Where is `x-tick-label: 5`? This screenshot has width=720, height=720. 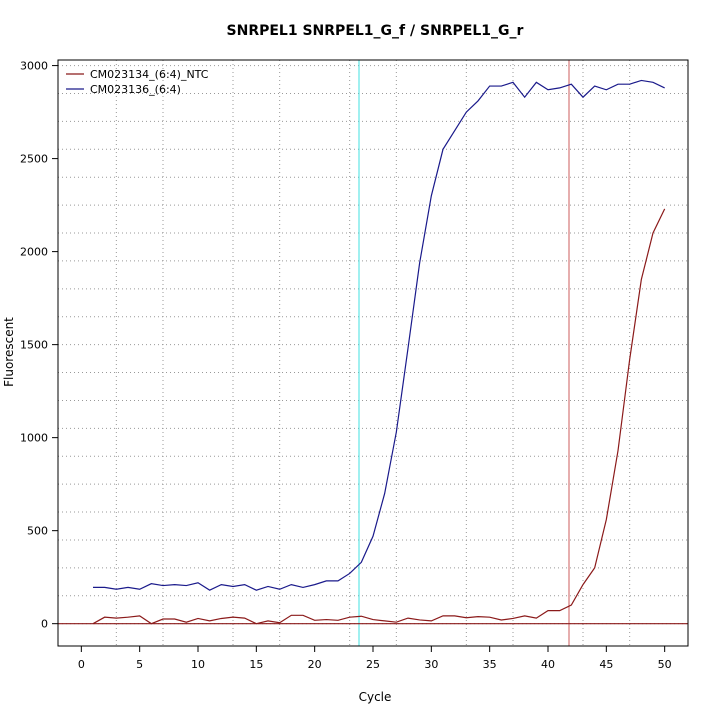 x-tick-label: 5 is located at coordinates (139, 664).